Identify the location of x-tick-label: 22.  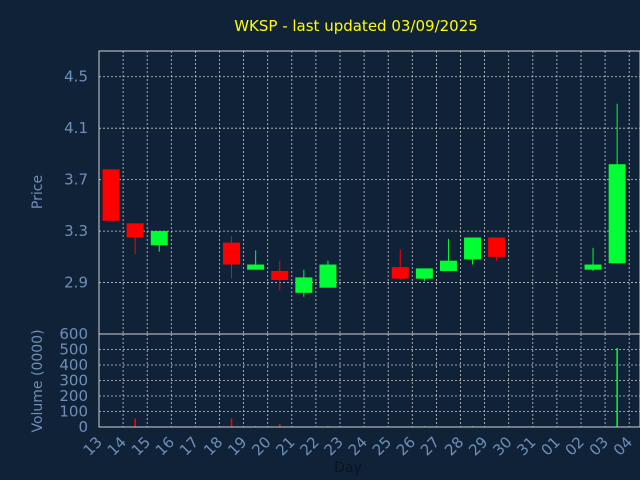
(309, 446).